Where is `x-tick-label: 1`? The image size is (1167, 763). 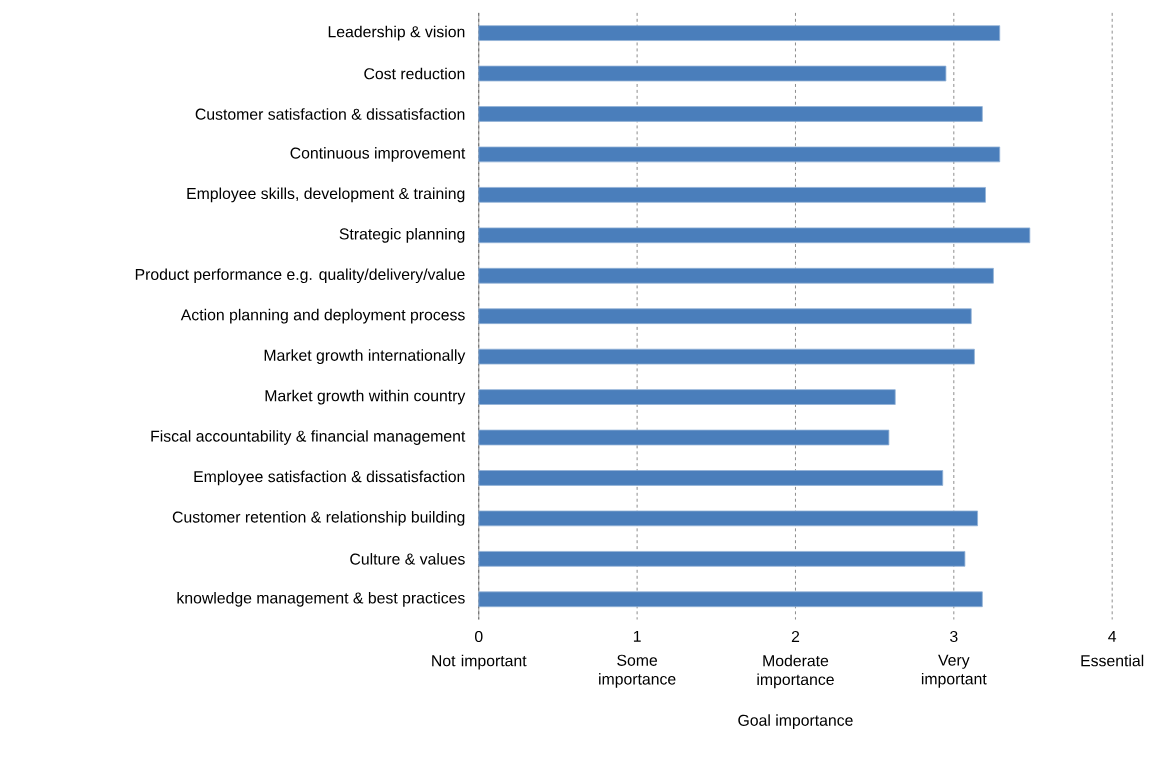 x-tick-label: 1 is located at coordinates (637, 636).